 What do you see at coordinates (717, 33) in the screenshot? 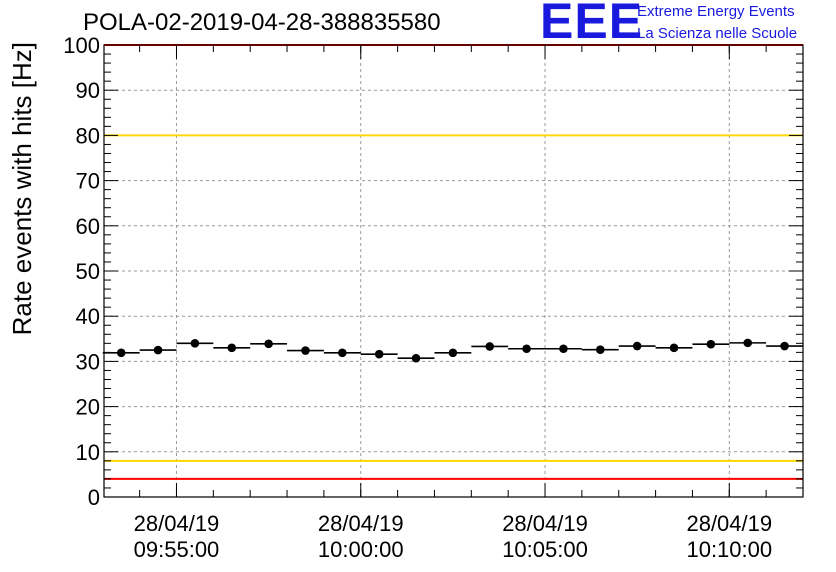
I see `logo-caption-line2: La Scienza nelle Scuole` at bounding box center [717, 33].